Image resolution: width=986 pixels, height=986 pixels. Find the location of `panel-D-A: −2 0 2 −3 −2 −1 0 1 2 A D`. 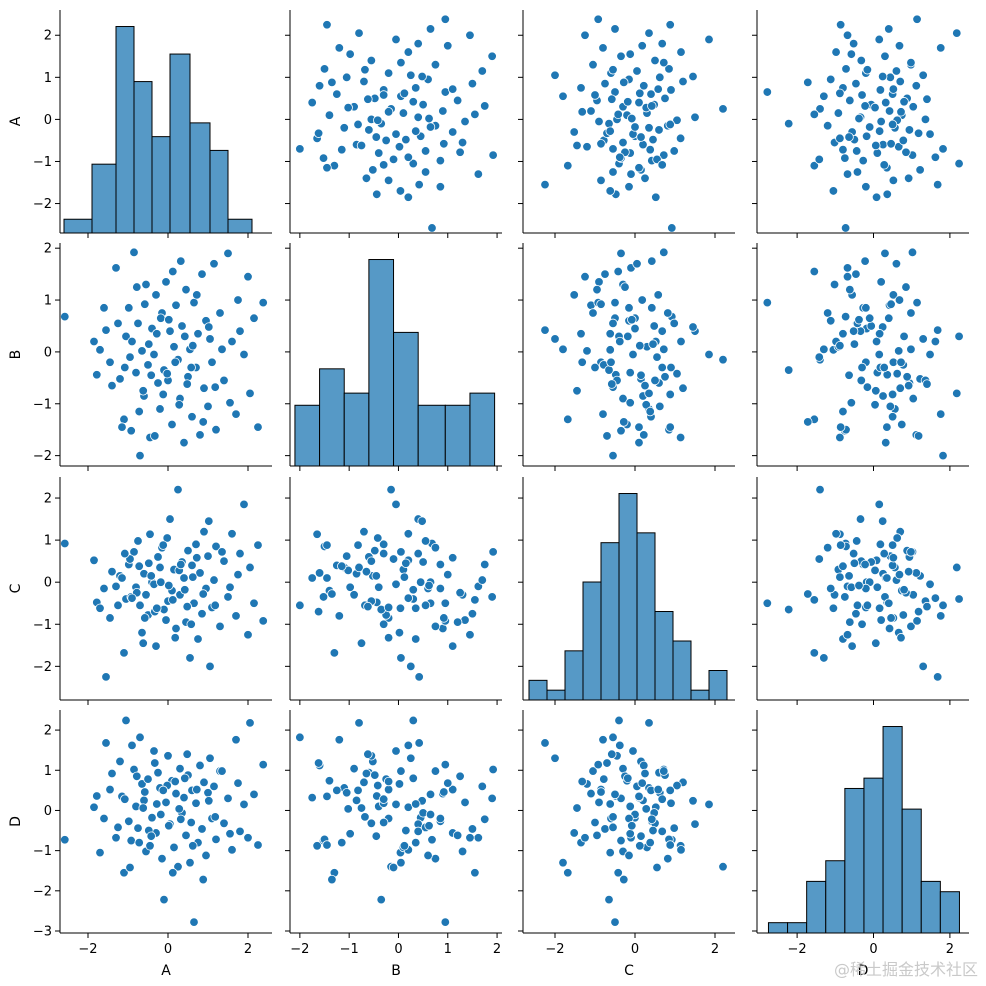

panel-D-A: −2 0 2 −3 −2 −1 0 1 2 A D is located at coordinates (140, 844).